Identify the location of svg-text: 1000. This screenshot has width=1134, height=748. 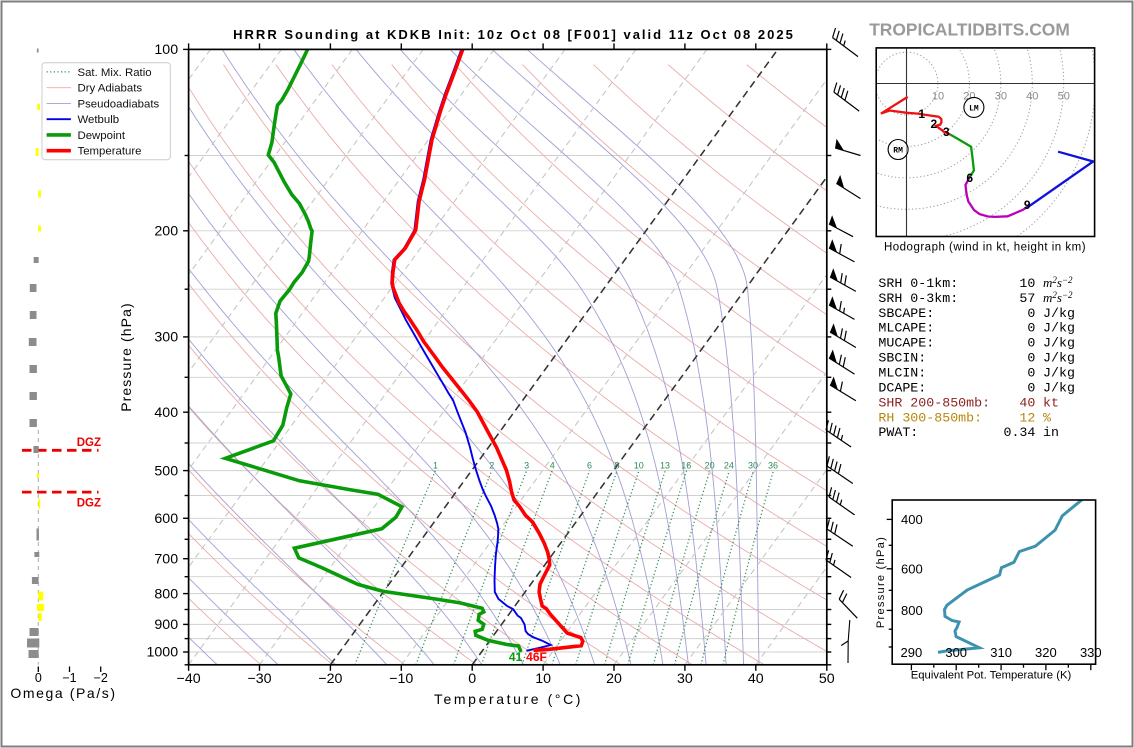
(163, 653).